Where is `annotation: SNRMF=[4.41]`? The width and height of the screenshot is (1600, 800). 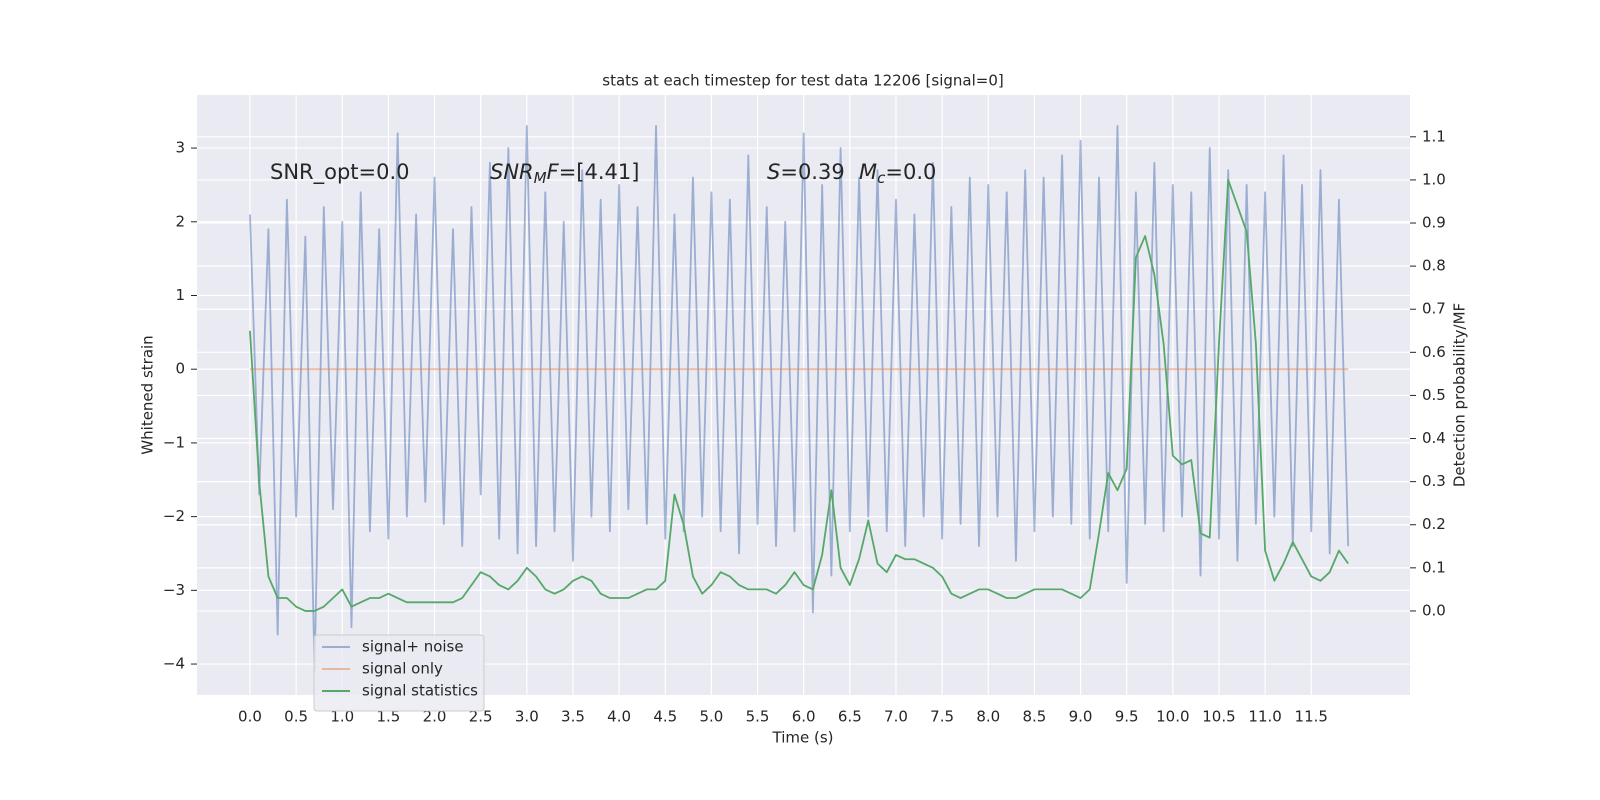 annotation: SNRMF=[4.41] is located at coordinates (564, 173).